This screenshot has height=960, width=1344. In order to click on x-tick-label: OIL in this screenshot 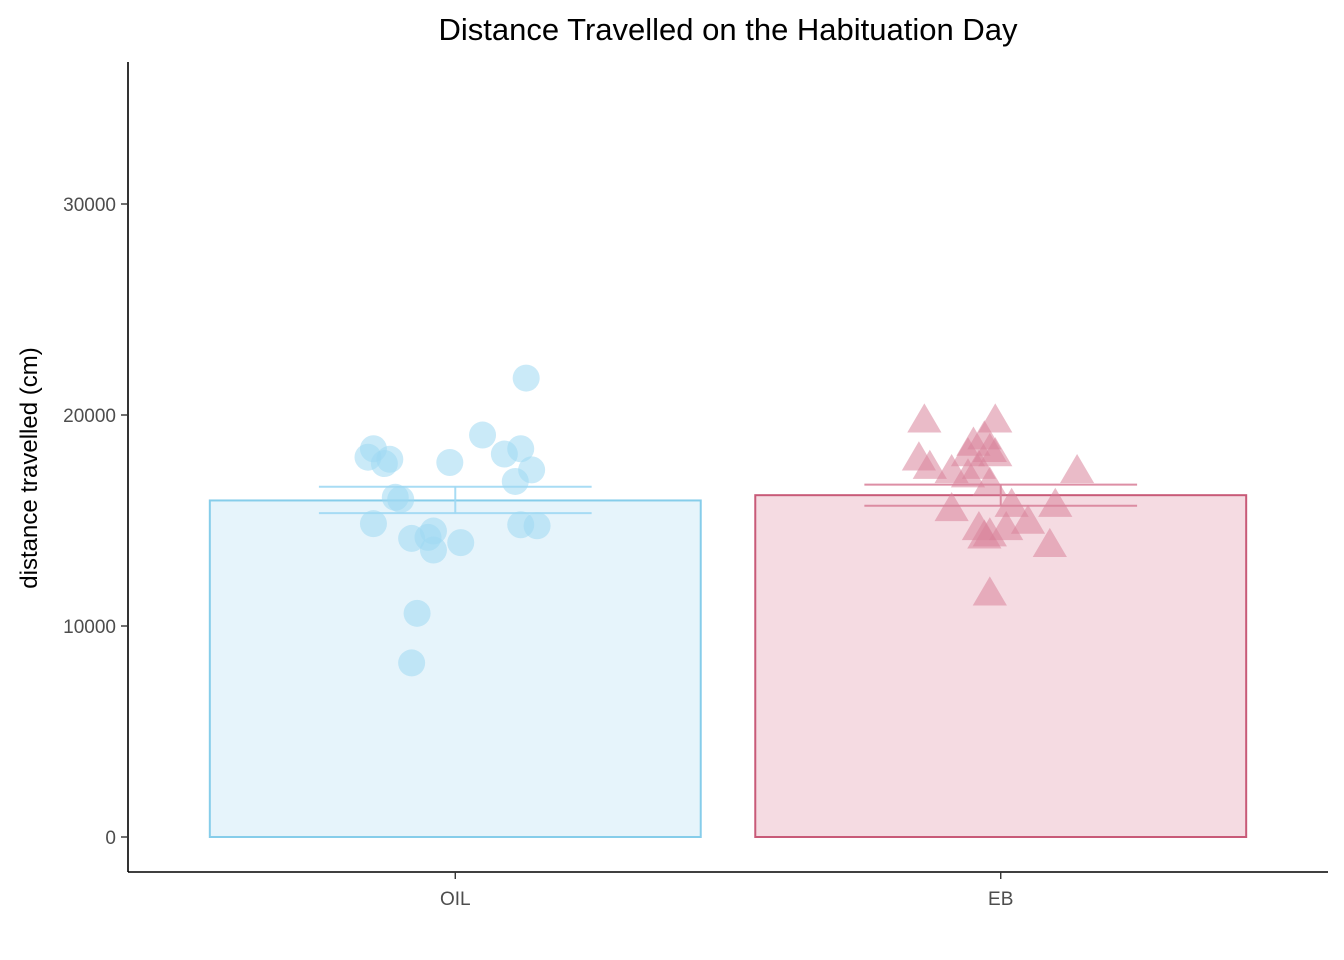, I will do `click(455, 899)`.